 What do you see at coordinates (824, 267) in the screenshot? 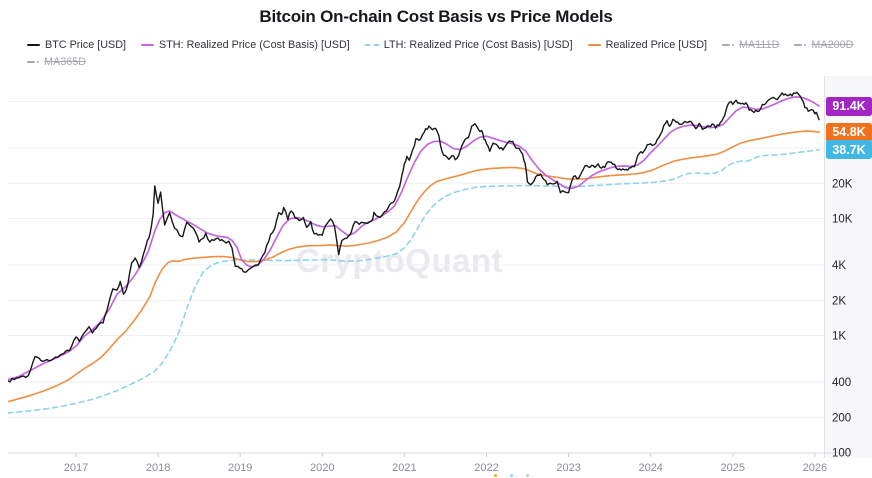
I see `y-axis-border` at bounding box center [824, 267].